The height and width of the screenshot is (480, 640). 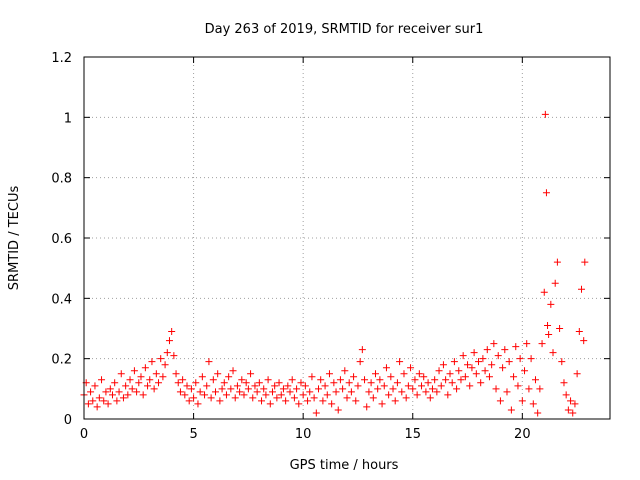 What do you see at coordinates (193, 434) in the screenshot?
I see `x-tick-label: 5` at bounding box center [193, 434].